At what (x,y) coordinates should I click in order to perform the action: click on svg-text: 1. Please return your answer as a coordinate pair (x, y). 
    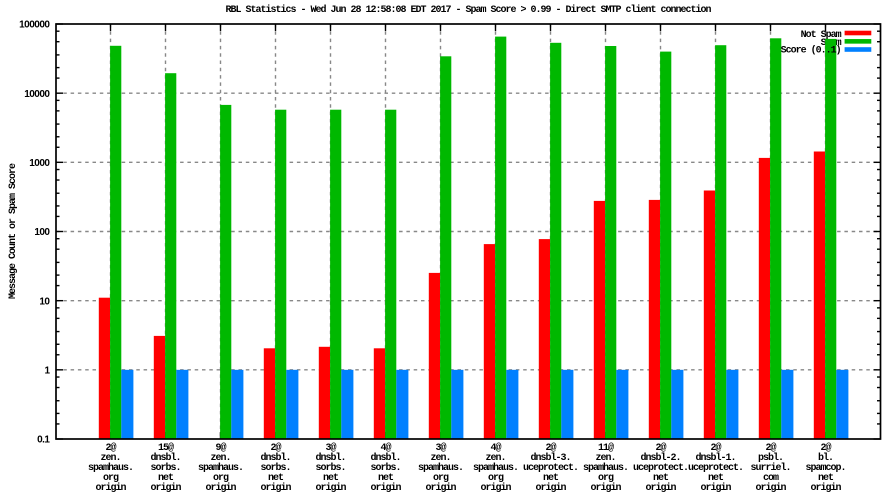
    Looking at the image, I should click on (47, 370).